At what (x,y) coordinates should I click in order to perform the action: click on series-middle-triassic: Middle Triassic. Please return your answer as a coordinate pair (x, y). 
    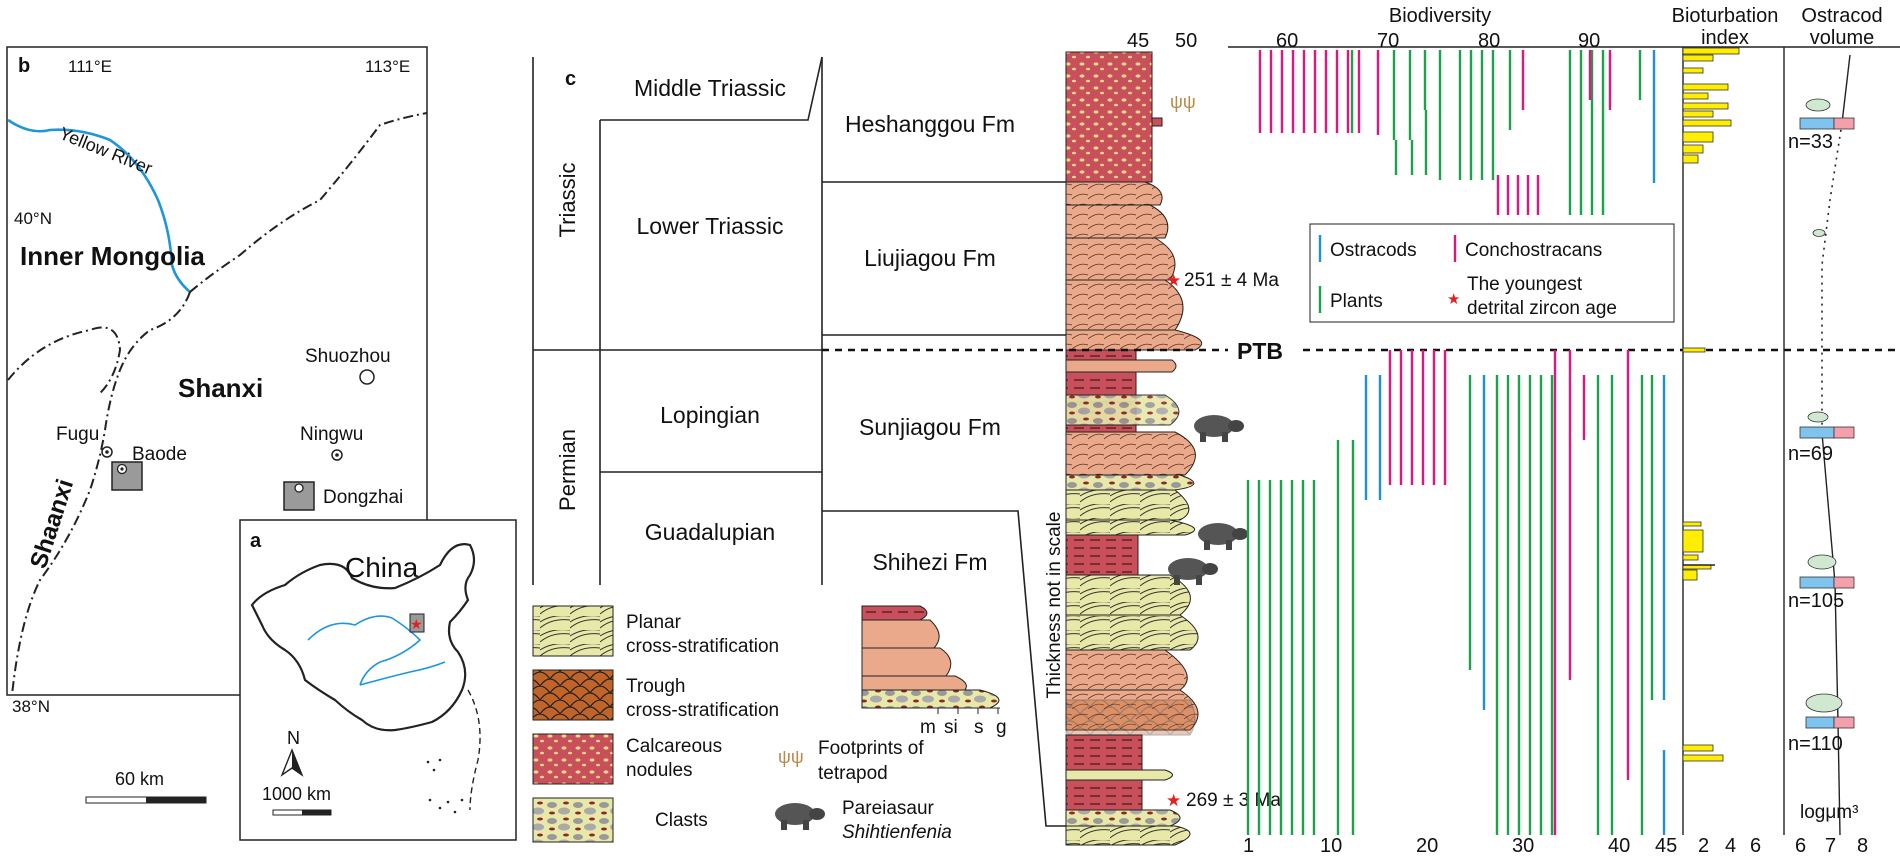
    Looking at the image, I should click on (710, 88).